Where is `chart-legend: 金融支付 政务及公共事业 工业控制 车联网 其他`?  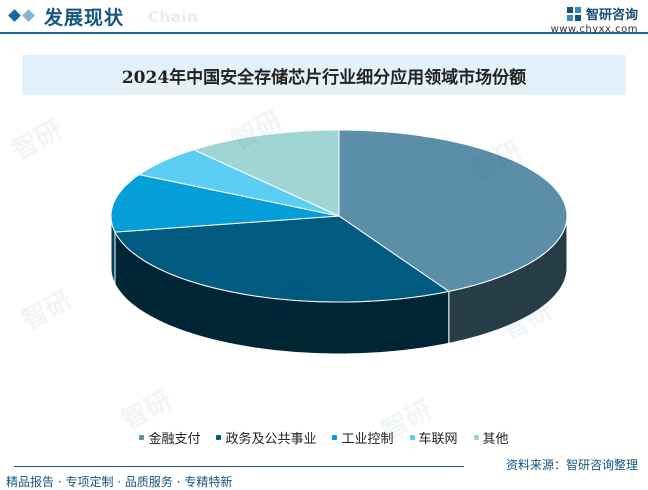 chart-legend: 金融支付 政务及公共事业 工业控制 车联网 其他 is located at coordinates (324, 437).